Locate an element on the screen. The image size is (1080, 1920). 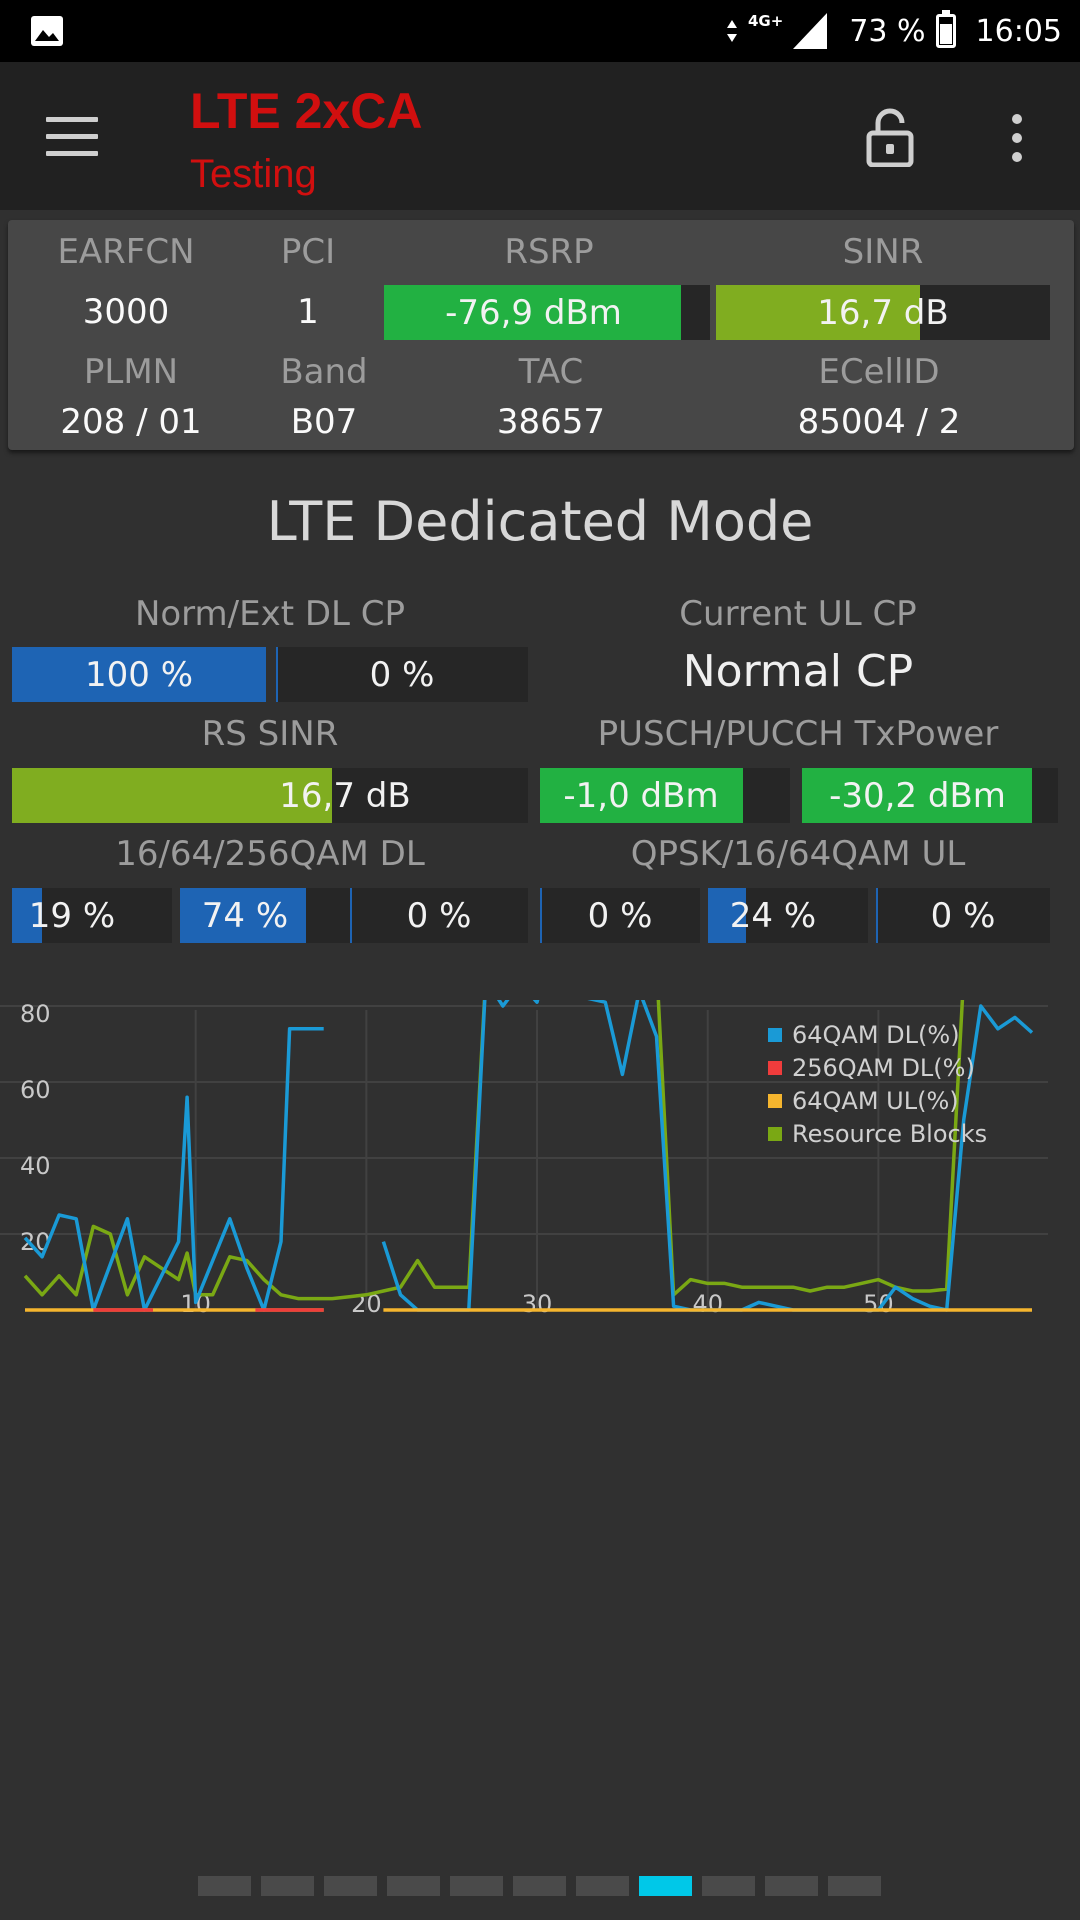
qam-ul-qpsk-value: 0 % is located at coordinates (620, 915).